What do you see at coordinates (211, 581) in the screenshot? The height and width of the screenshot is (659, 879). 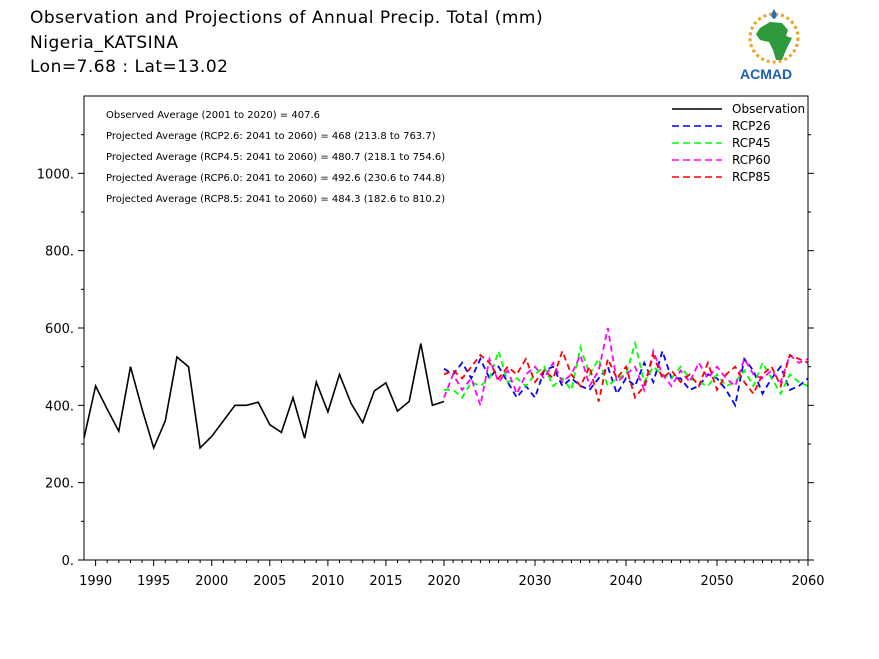 I see `x-tick-label: 2000` at bounding box center [211, 581].